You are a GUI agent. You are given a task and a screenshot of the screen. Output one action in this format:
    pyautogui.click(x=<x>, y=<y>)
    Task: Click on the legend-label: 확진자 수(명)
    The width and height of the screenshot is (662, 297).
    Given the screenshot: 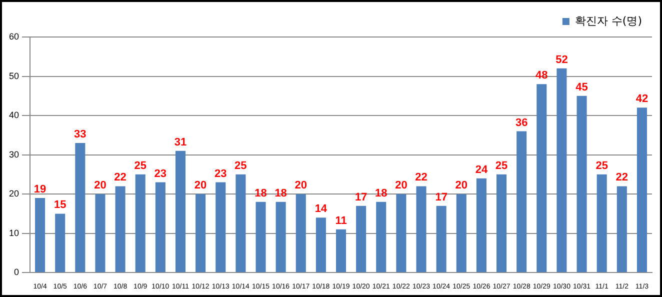 What is the action you would take?
    pyautogui.click(x=608, y=21)
    